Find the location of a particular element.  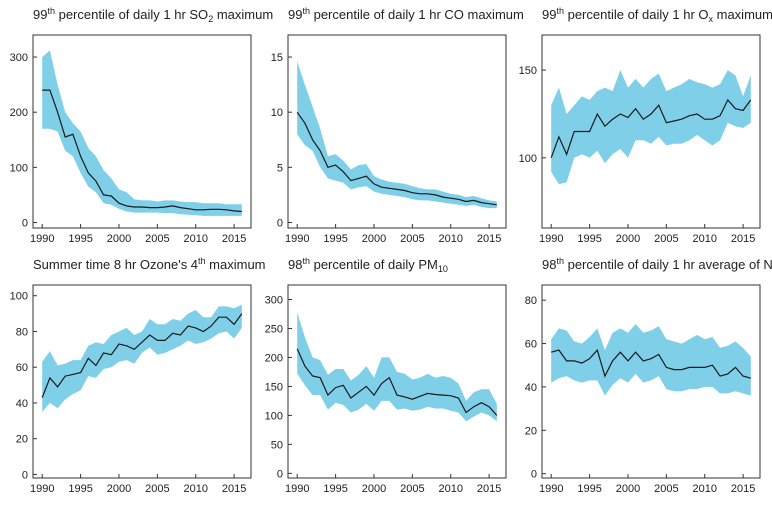

y-tick-label: 250 is located at coordinates (274, 329).